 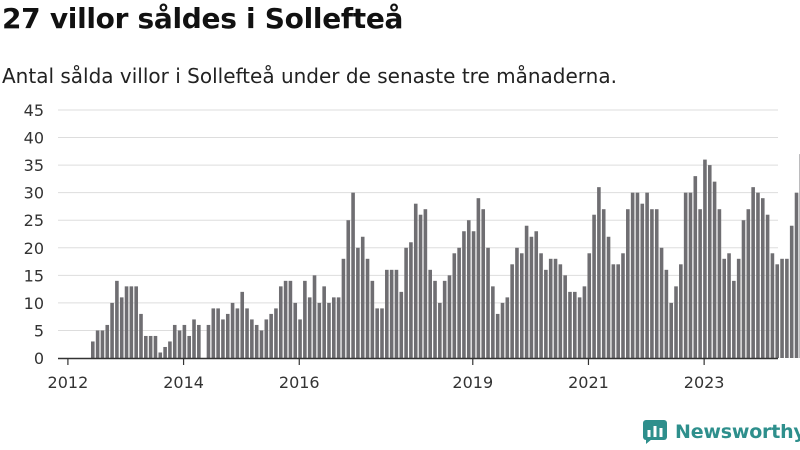 I want to click on y-tick-label: 0, so click(x=39, y=358).